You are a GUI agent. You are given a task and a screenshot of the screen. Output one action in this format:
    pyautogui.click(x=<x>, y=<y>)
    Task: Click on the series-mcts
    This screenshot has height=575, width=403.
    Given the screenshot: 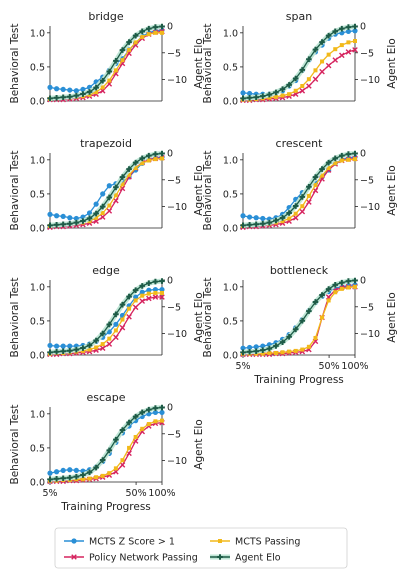 What is the action you would take?
    pyautogui.click(x=299, y=320)
    